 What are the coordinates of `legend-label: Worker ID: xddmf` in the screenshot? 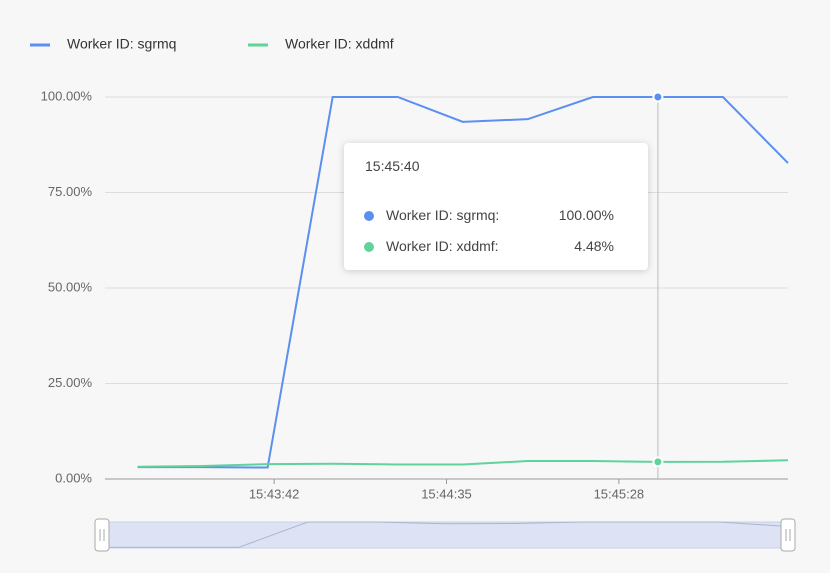 It's located at (339, 44).